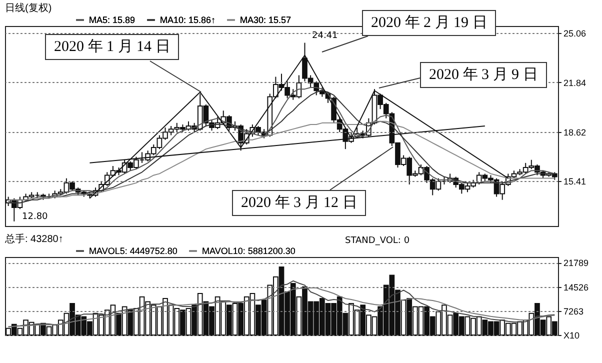 Image resolution: width=602 pixels, height=363 pixels. Describe the element at coordinates (429, 23) in the screenshot. I see `annotation: 2020 年 2 月 19 日` at that location.